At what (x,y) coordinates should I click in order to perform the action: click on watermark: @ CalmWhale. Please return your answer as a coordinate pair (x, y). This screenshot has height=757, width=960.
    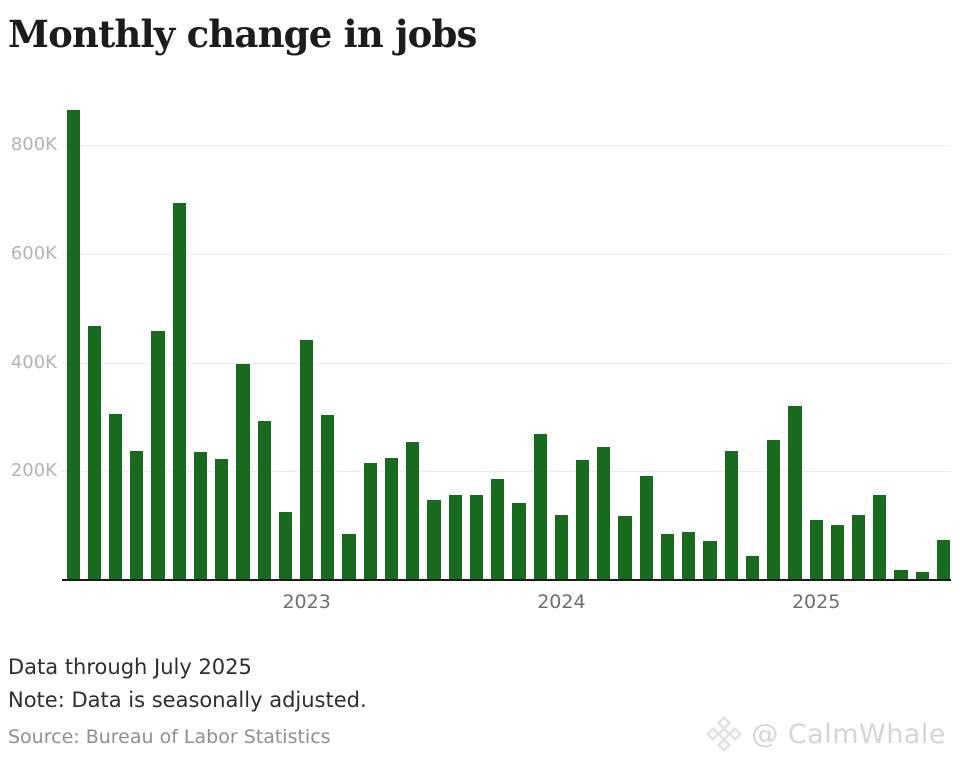
    Looking at the image, I should click on (825, 734).